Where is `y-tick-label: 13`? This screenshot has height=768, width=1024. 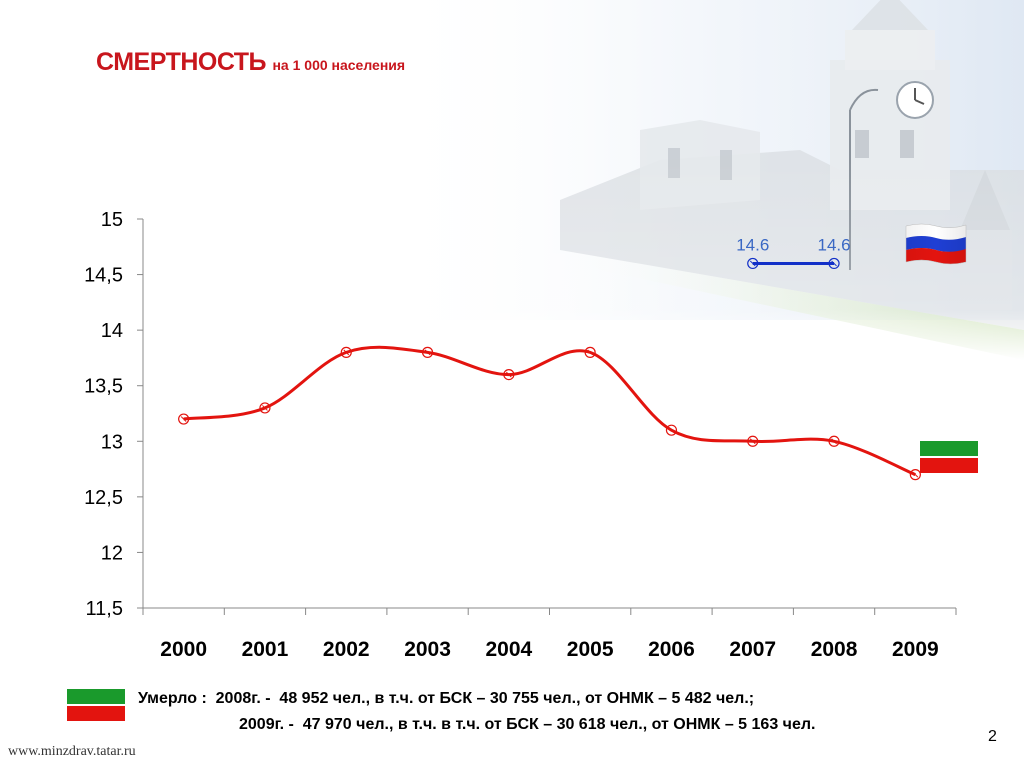
y-tick-label: 13 is located at coordinates (112, 442).